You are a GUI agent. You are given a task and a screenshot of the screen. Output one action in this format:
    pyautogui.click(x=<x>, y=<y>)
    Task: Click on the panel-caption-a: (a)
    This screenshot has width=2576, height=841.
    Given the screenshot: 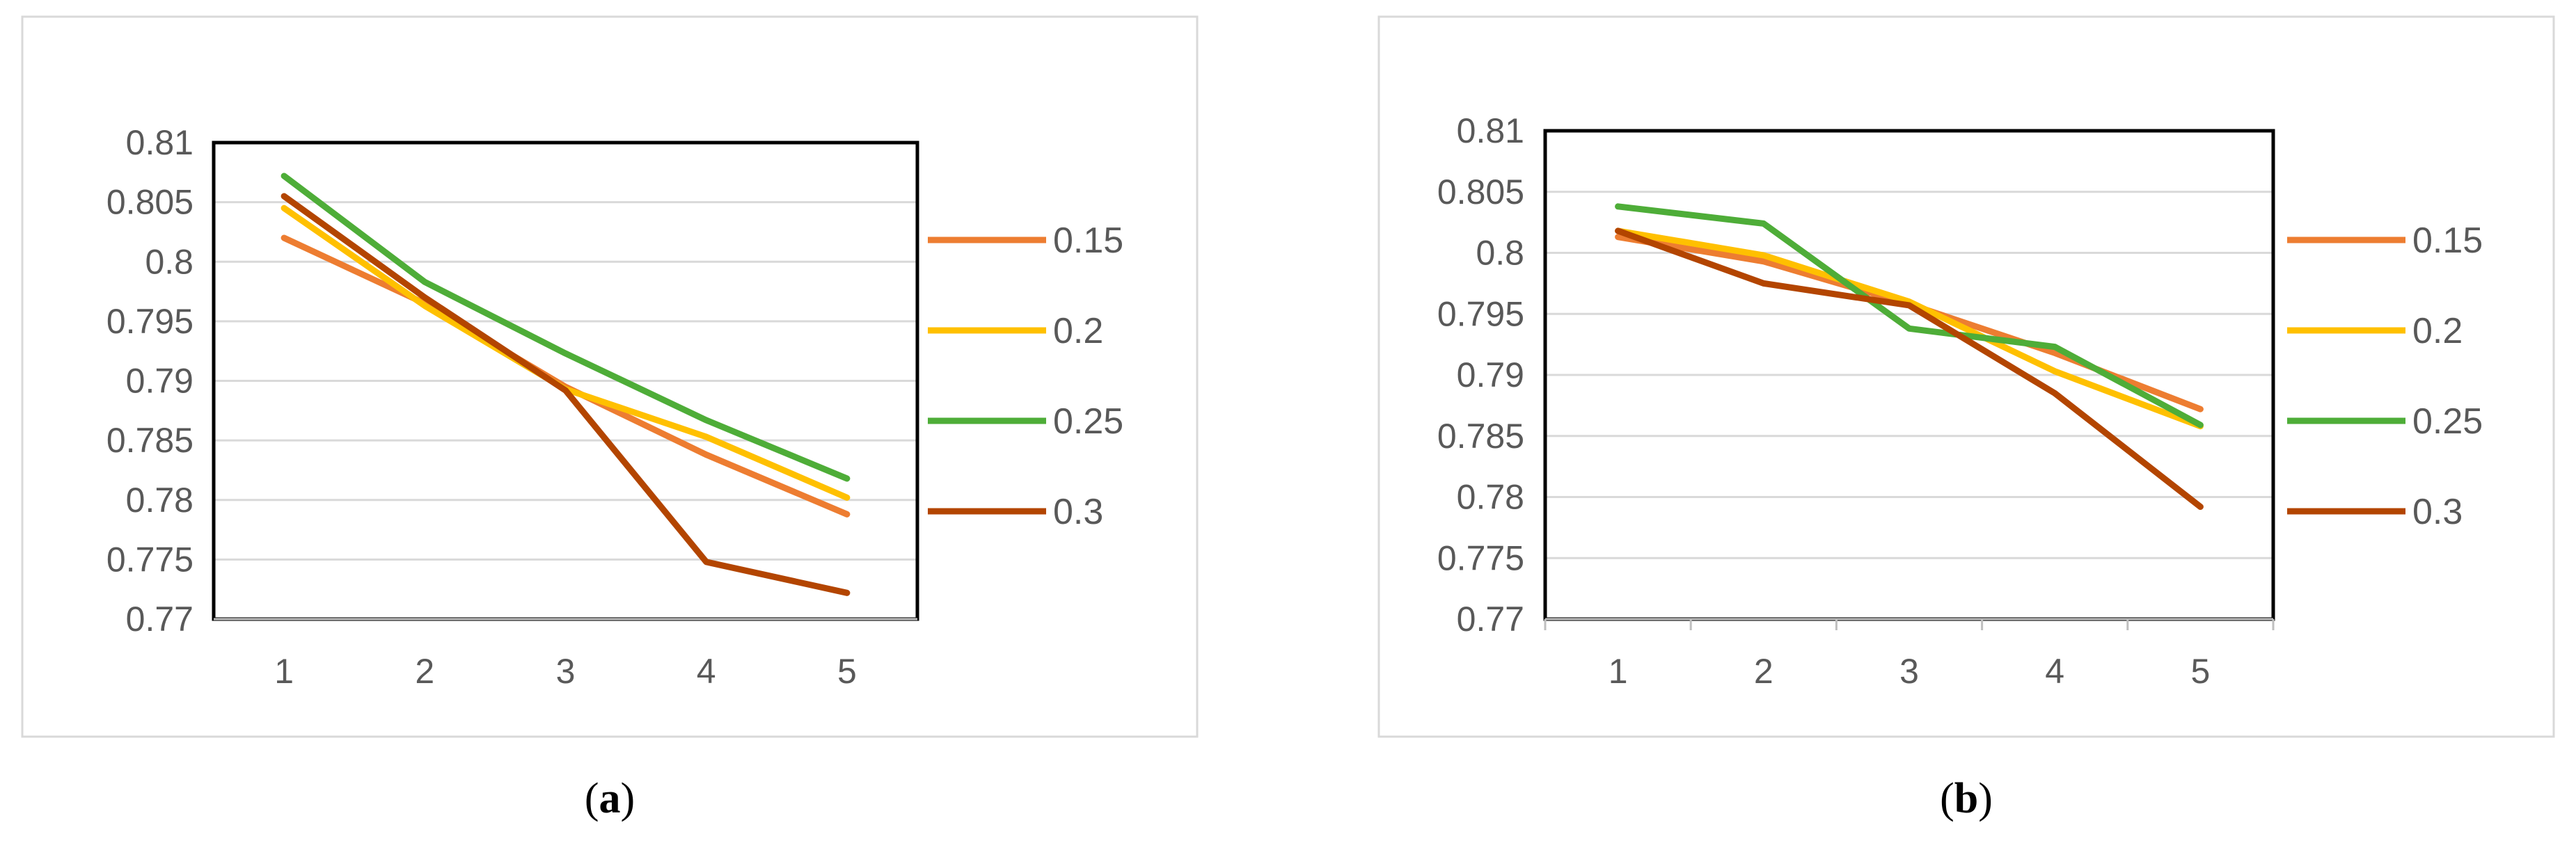 What is the action you would take?
    pyautogui.click(x=610, y=799)
    